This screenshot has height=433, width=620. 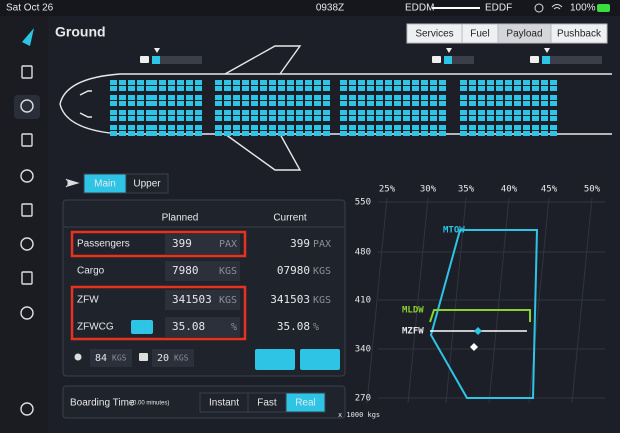 I want to click on boarding-option-label: Fast, so click(x=267, y=403).